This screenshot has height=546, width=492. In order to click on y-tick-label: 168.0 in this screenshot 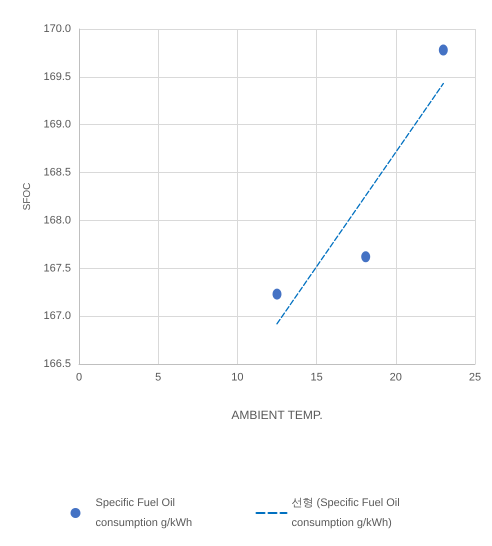, I will do `click(57, 220)`.